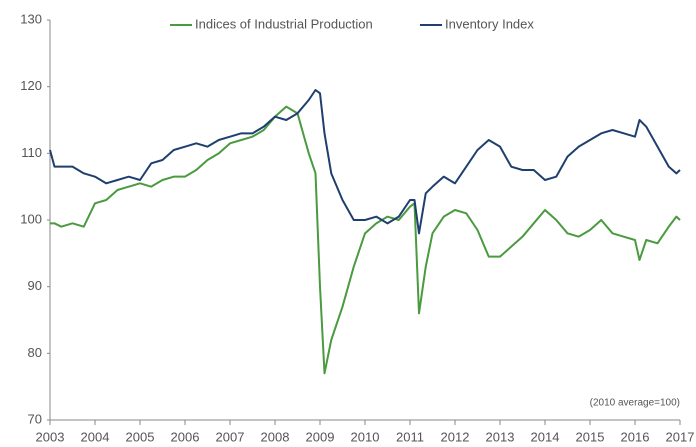 The width and height of the screenshot is (696, 447). What do you see at coordinates (31, 85) in the screenshot?
I see `y-tick-label: 120` at bounding box center [31, 85].